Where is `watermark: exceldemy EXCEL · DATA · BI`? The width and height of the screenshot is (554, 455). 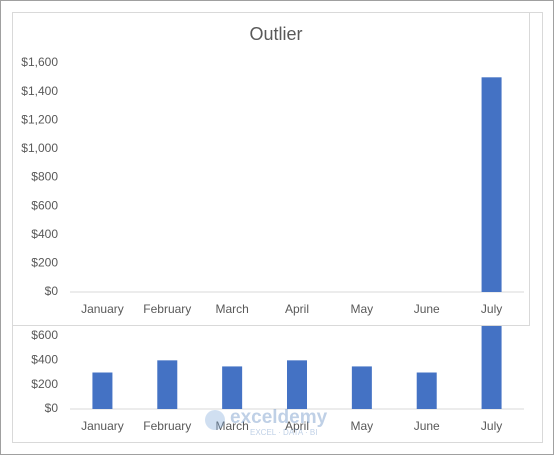
watermark: exceldemy EXCEL · DATA · BI is located at coordinates (266, 422).